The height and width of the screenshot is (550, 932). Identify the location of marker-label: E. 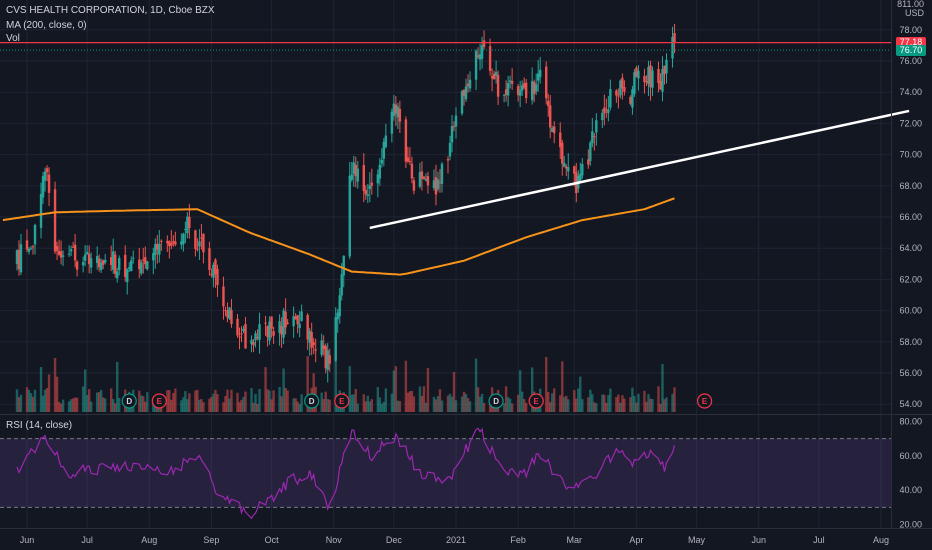
(160, 401).